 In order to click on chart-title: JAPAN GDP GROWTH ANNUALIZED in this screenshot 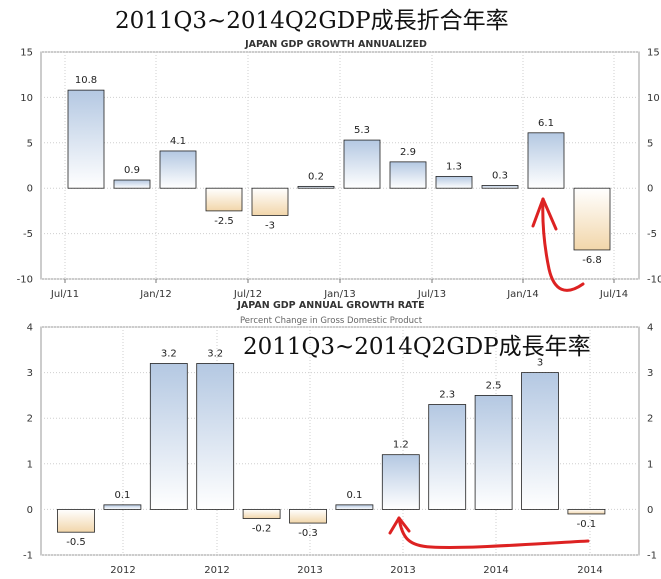, I will do `click(335, 44)`.